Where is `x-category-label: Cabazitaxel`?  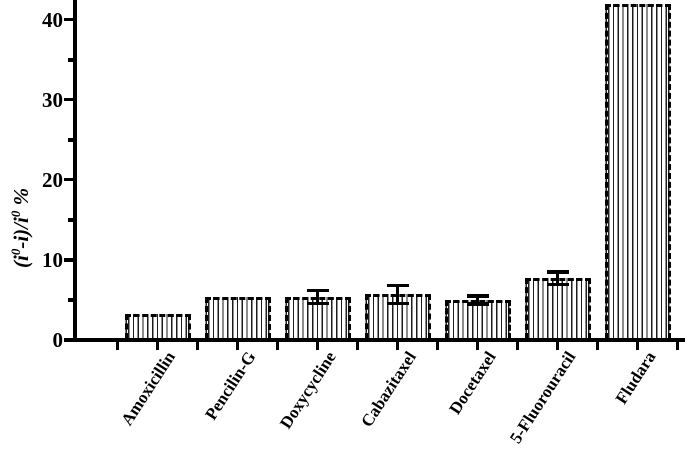
x-category-label: Cabazitaxel is located at coordinates (388, 389).